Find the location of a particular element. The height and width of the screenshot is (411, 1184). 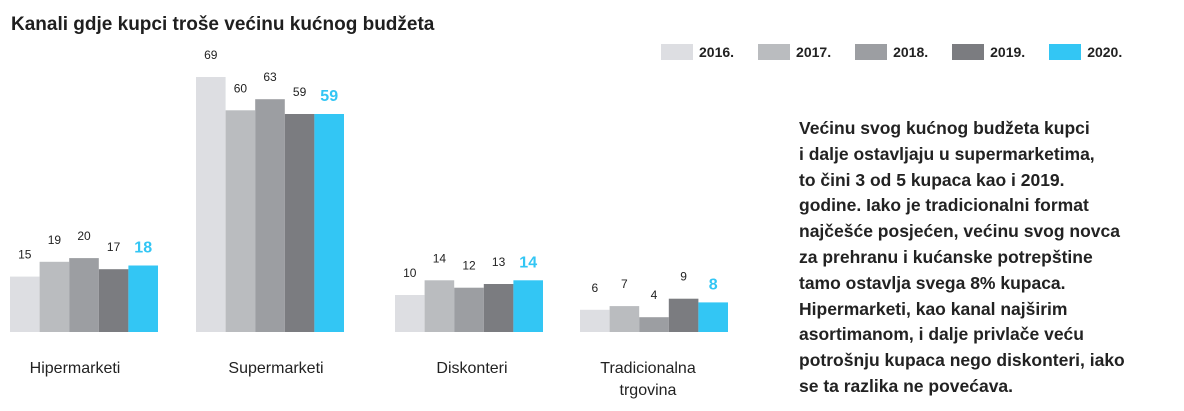

legend-label: 2020. is located at coordinates (1105, 52).